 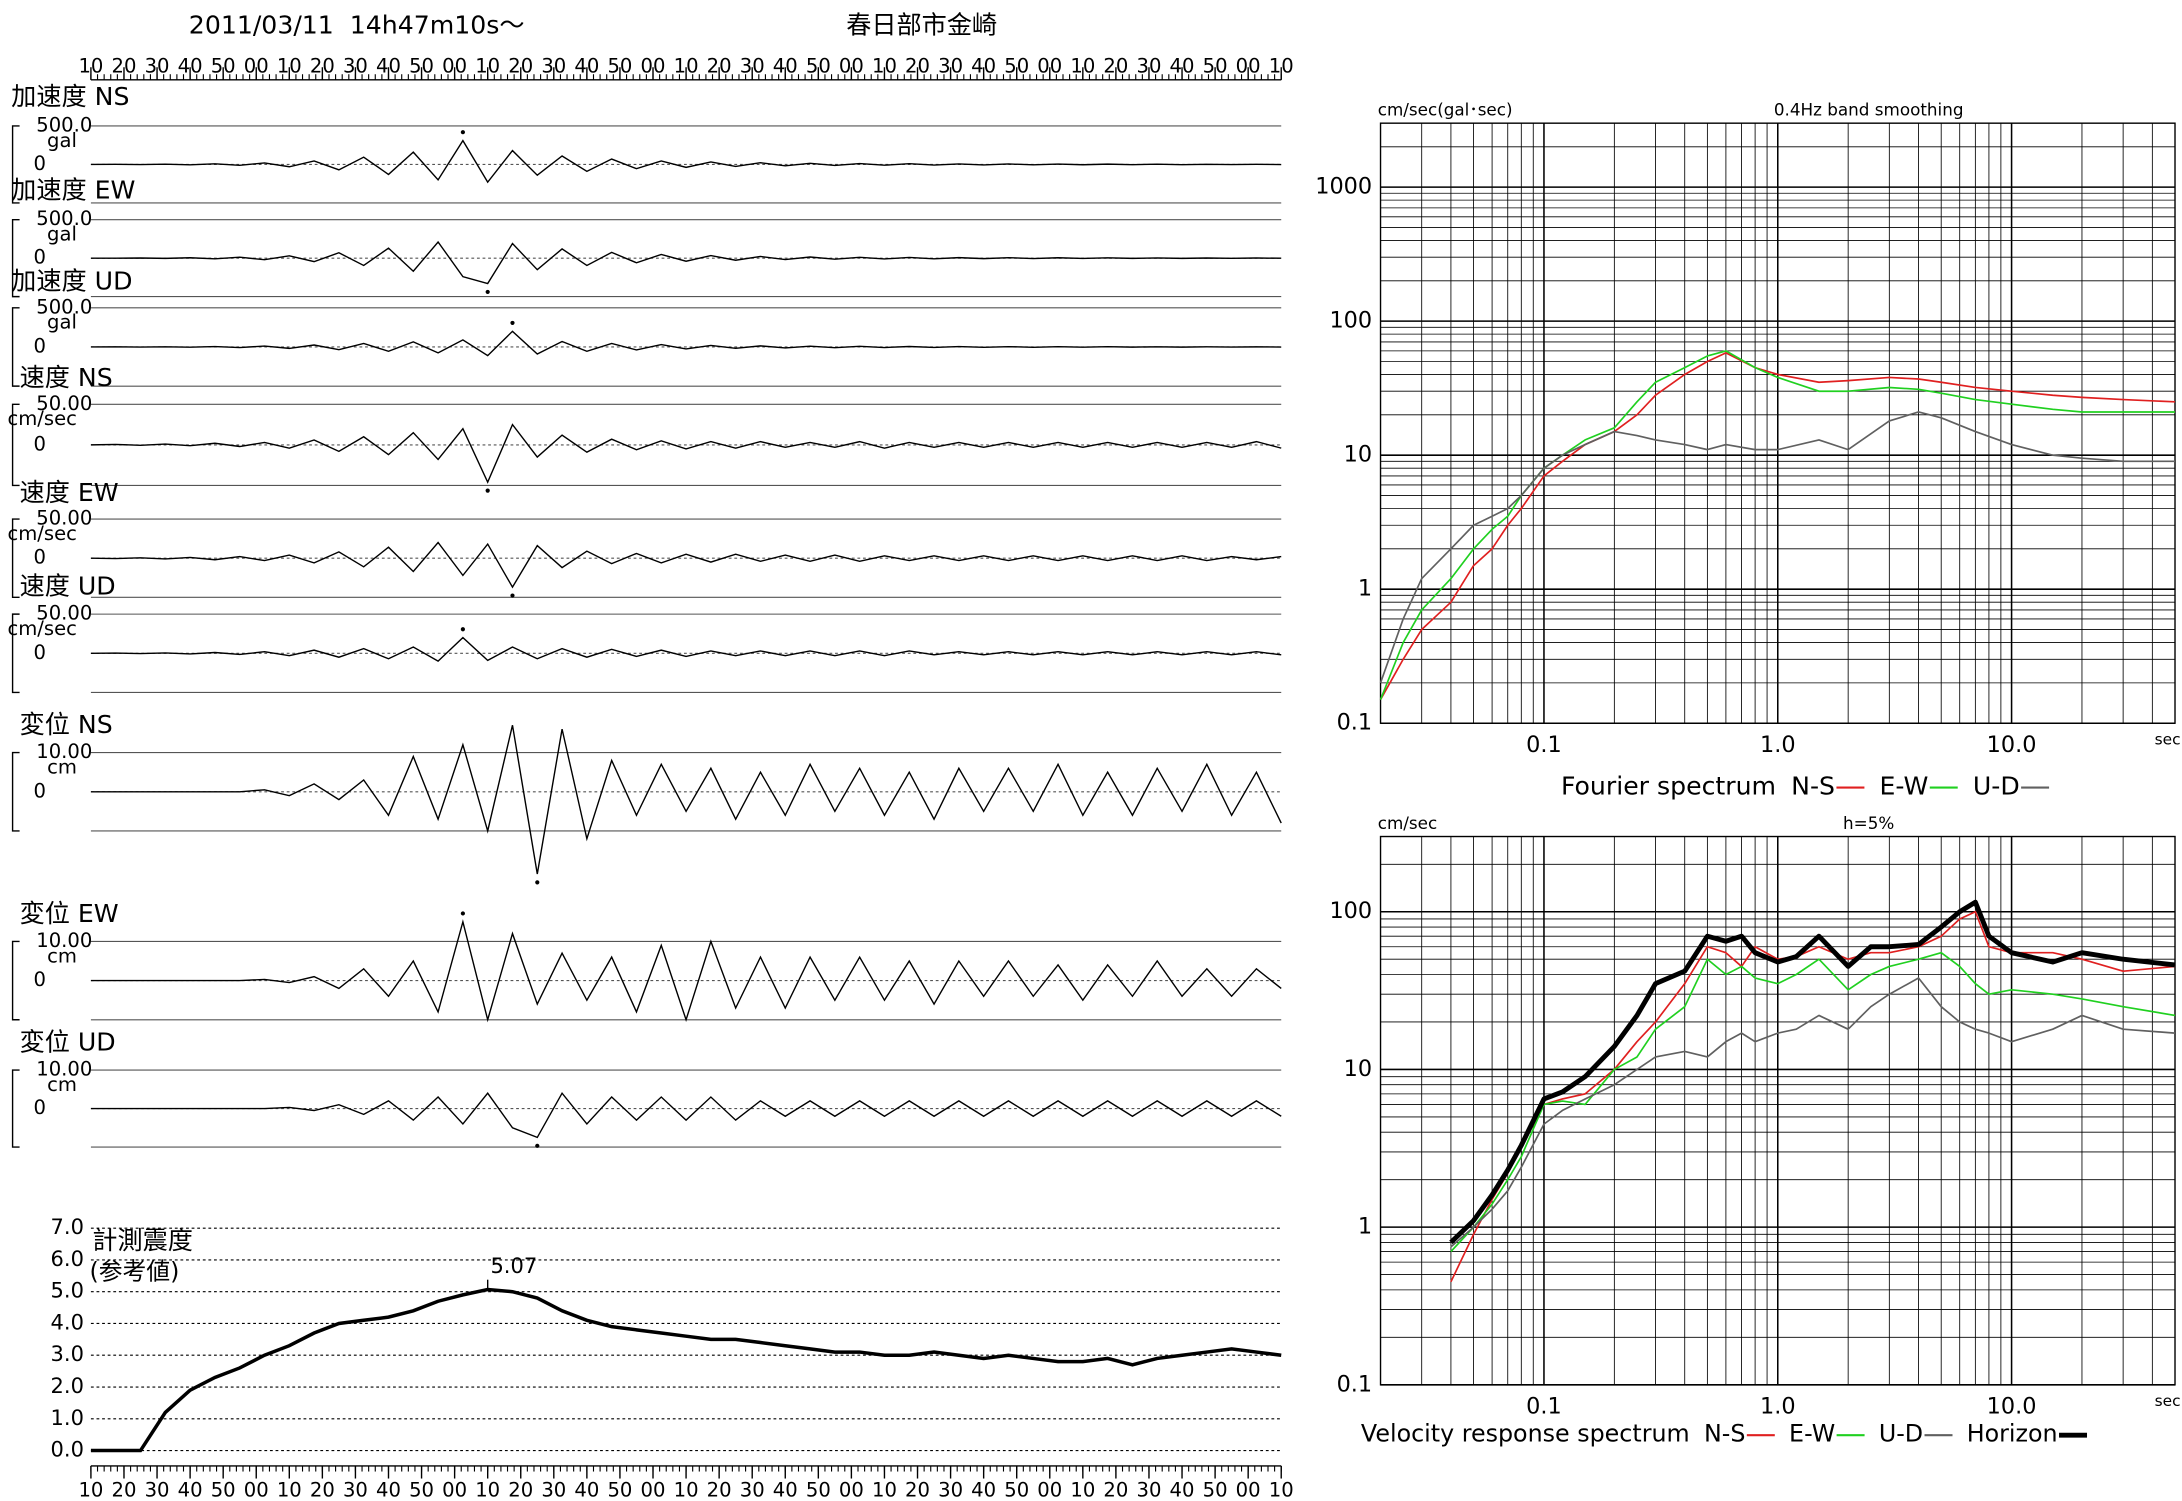 I want to click on legend-label: E-W, so click(x=1904, y=786).